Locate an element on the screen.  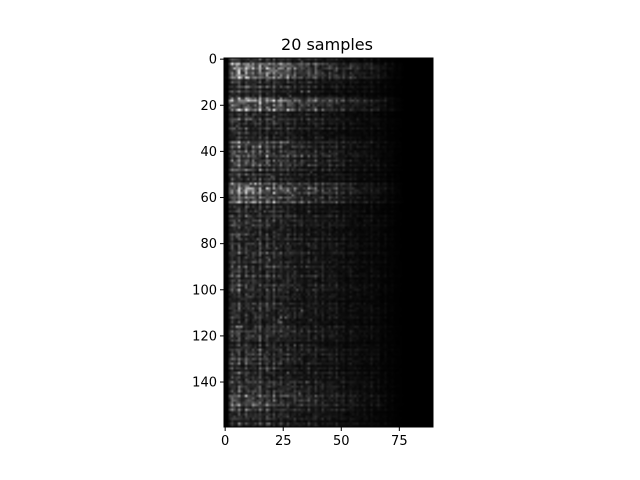
y-tick-label: 40 is located at coordinates (208, 152).